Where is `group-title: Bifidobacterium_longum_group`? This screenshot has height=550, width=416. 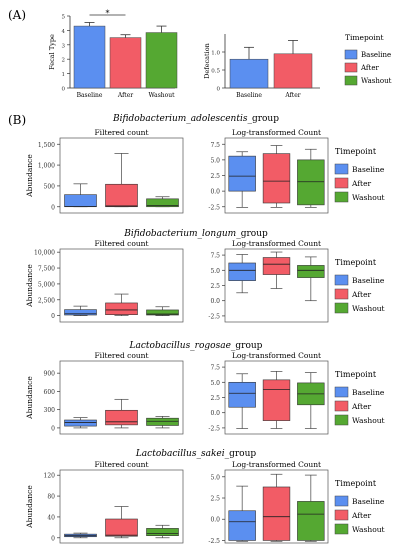
group-title: Bifidobacterium_longum_group is located at coordinates (195, 234).